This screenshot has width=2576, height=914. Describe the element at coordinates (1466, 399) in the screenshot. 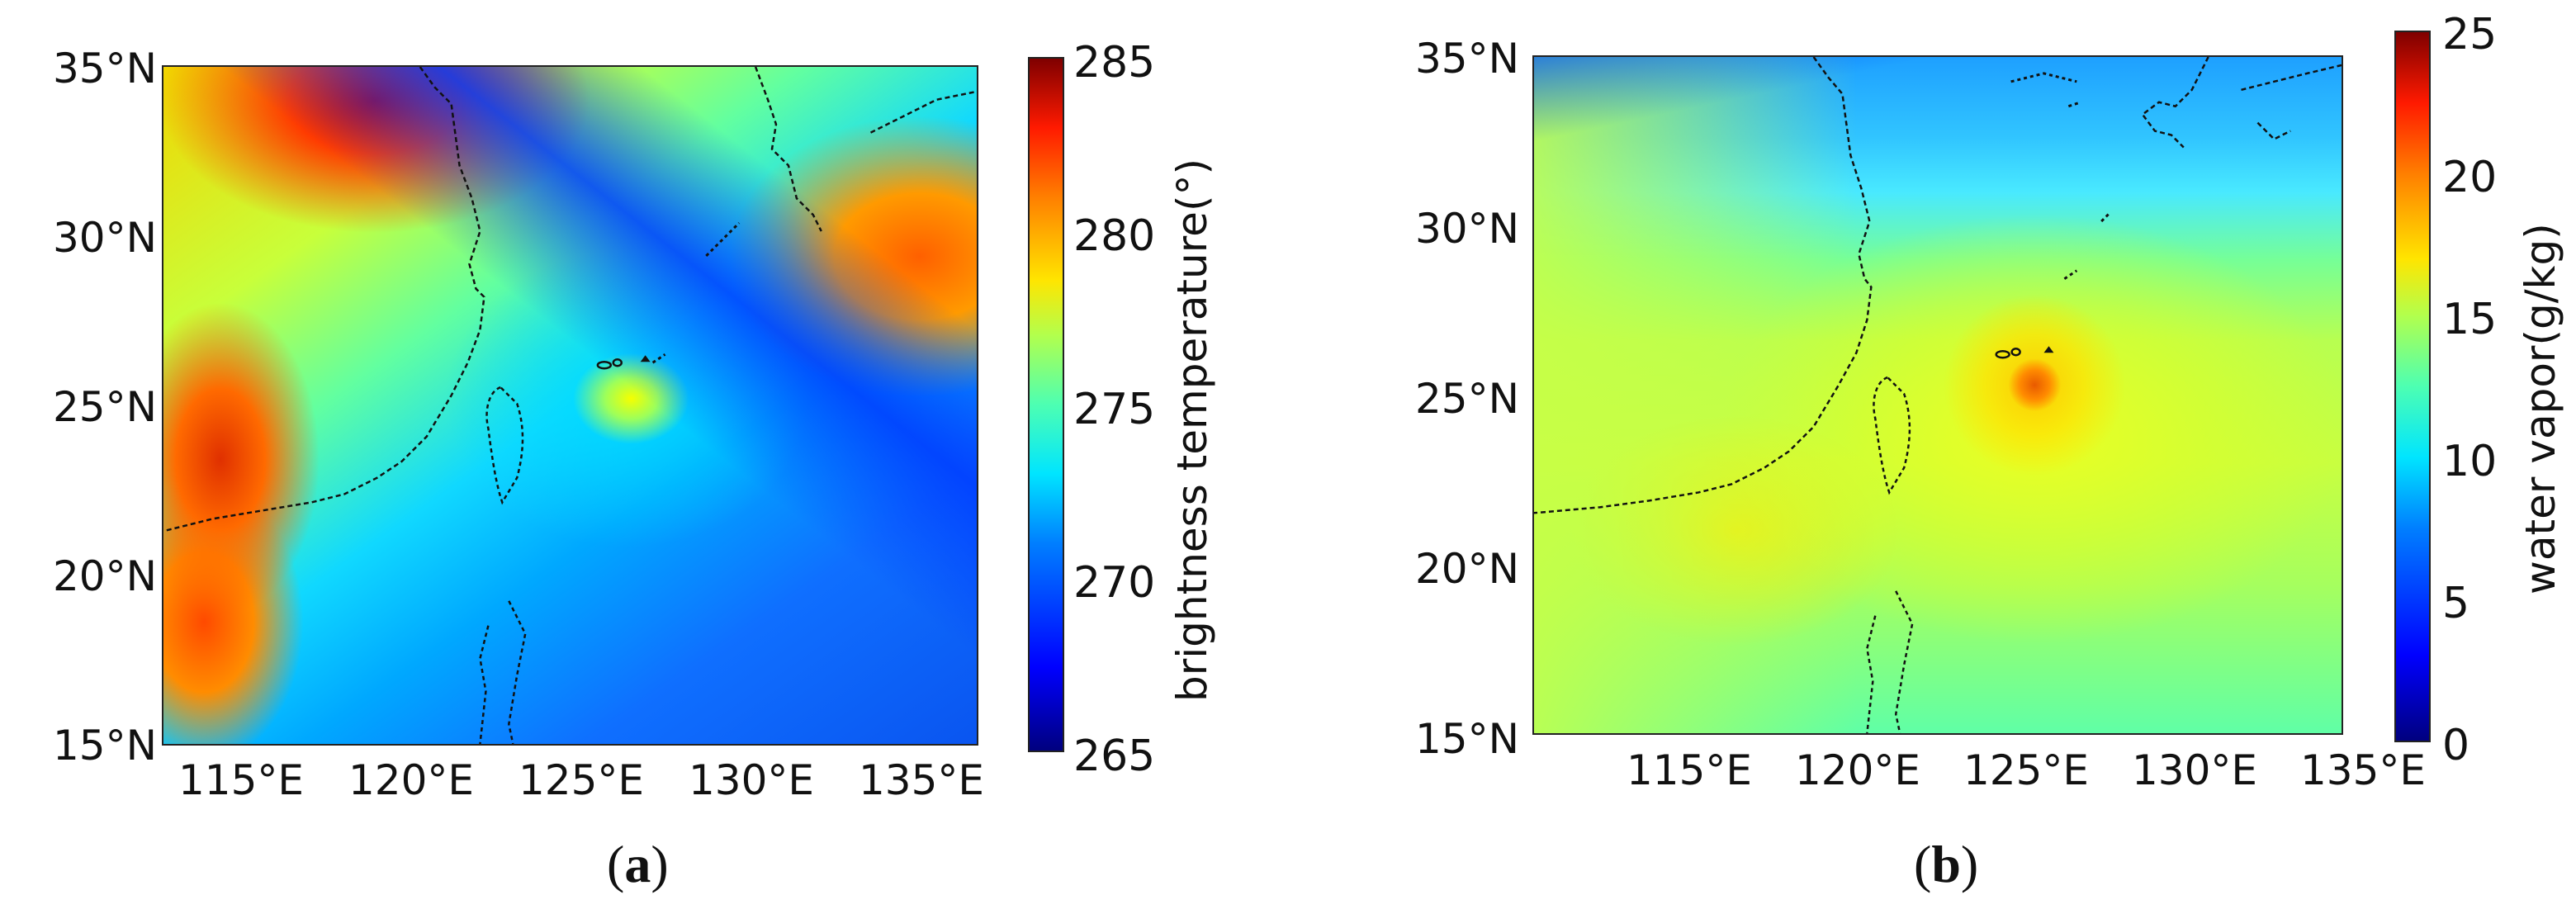

I see `y-tick-25n-b: 25°N` at that location.